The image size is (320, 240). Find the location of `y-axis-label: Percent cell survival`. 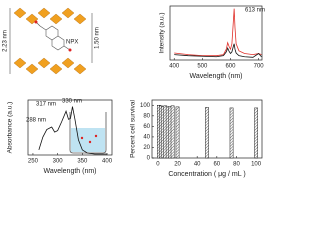

y-axis-label: Percent cell survival is located at coordinates (133, 129).